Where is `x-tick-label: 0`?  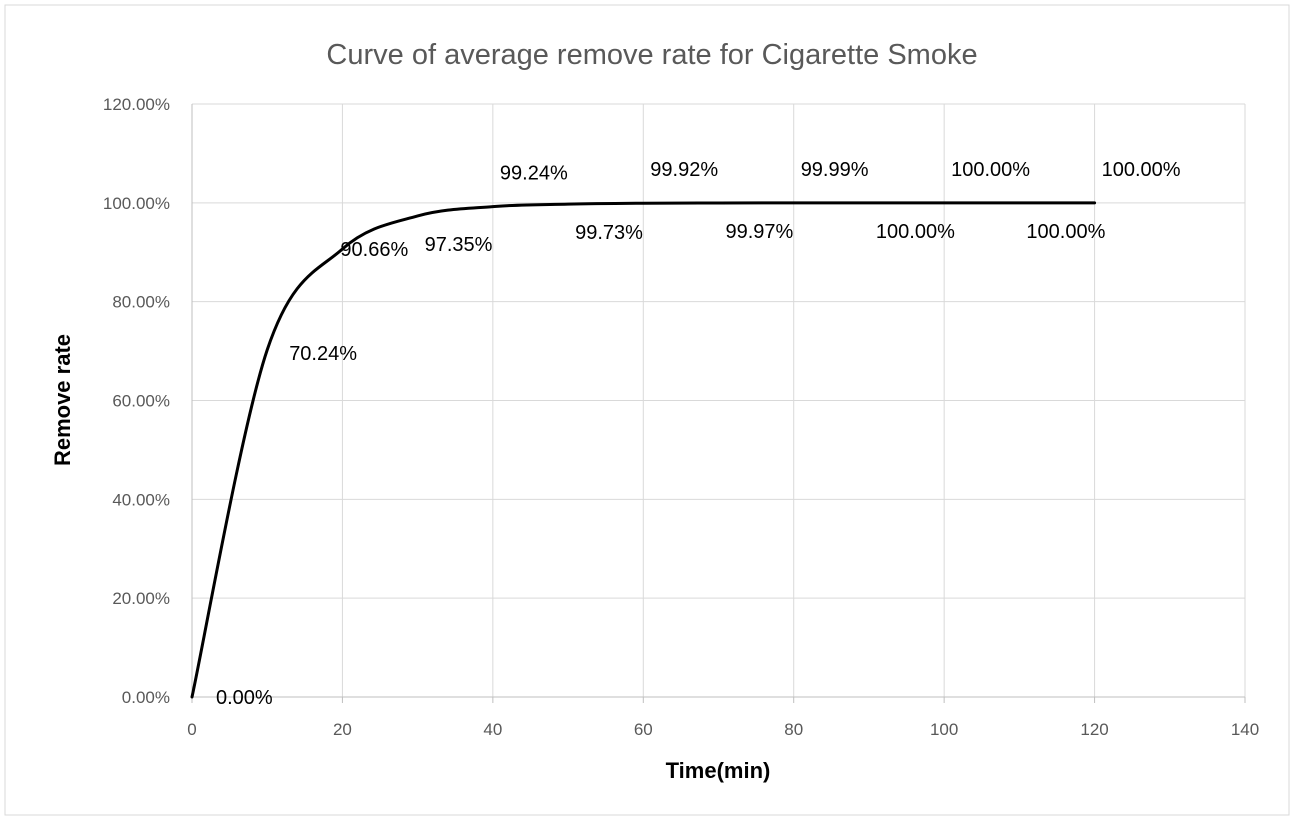
x-tick-label: 0 is located at coordinates (191, 729).